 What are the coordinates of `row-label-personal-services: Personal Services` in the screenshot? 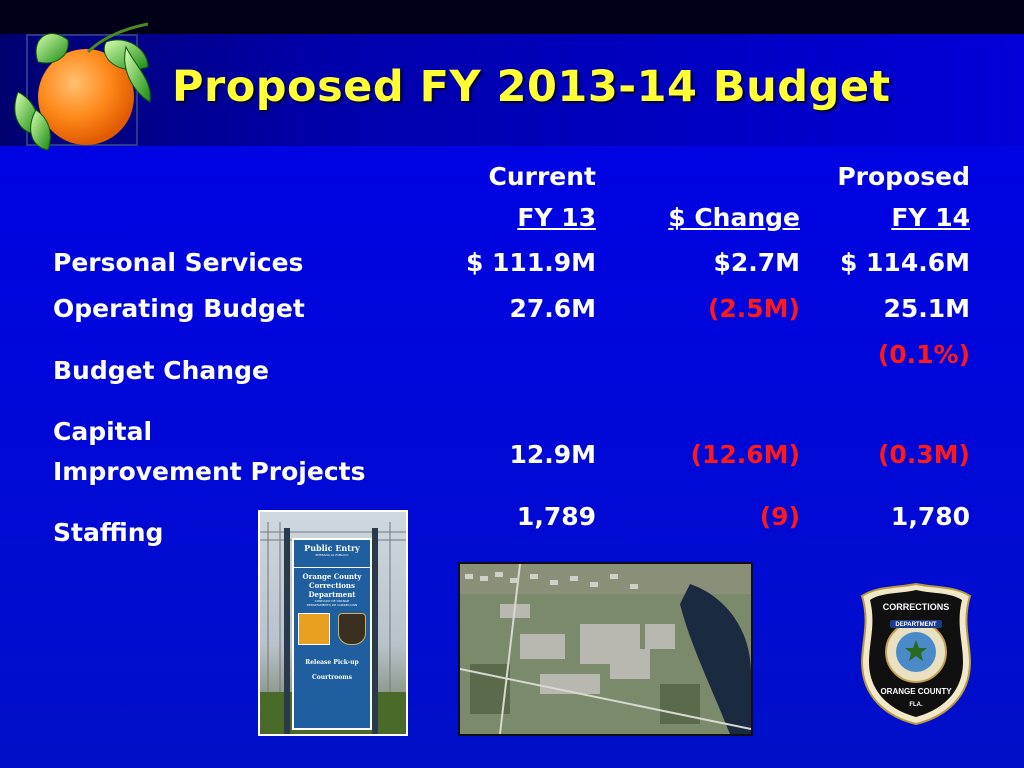 It's located at (178, 262).